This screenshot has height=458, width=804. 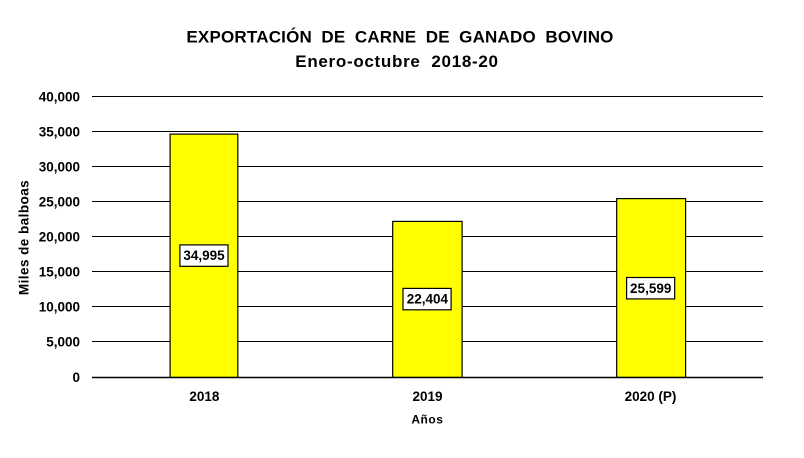 What do you see at coordinates (59, 202) in the screenshot?
I see `svg-text: 25,000` at bounding box center [59, 202].